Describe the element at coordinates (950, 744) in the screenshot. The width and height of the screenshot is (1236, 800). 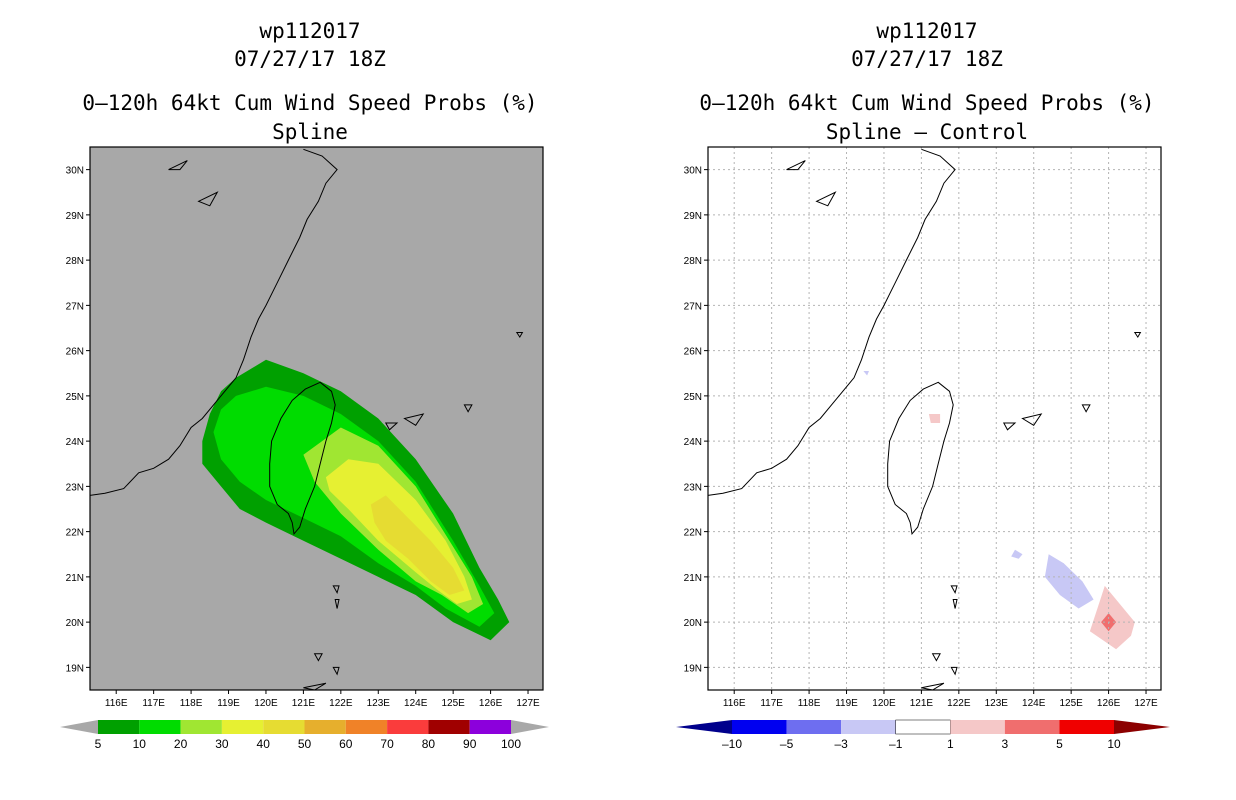
I see `right-colorbar-label: 1` at that location.